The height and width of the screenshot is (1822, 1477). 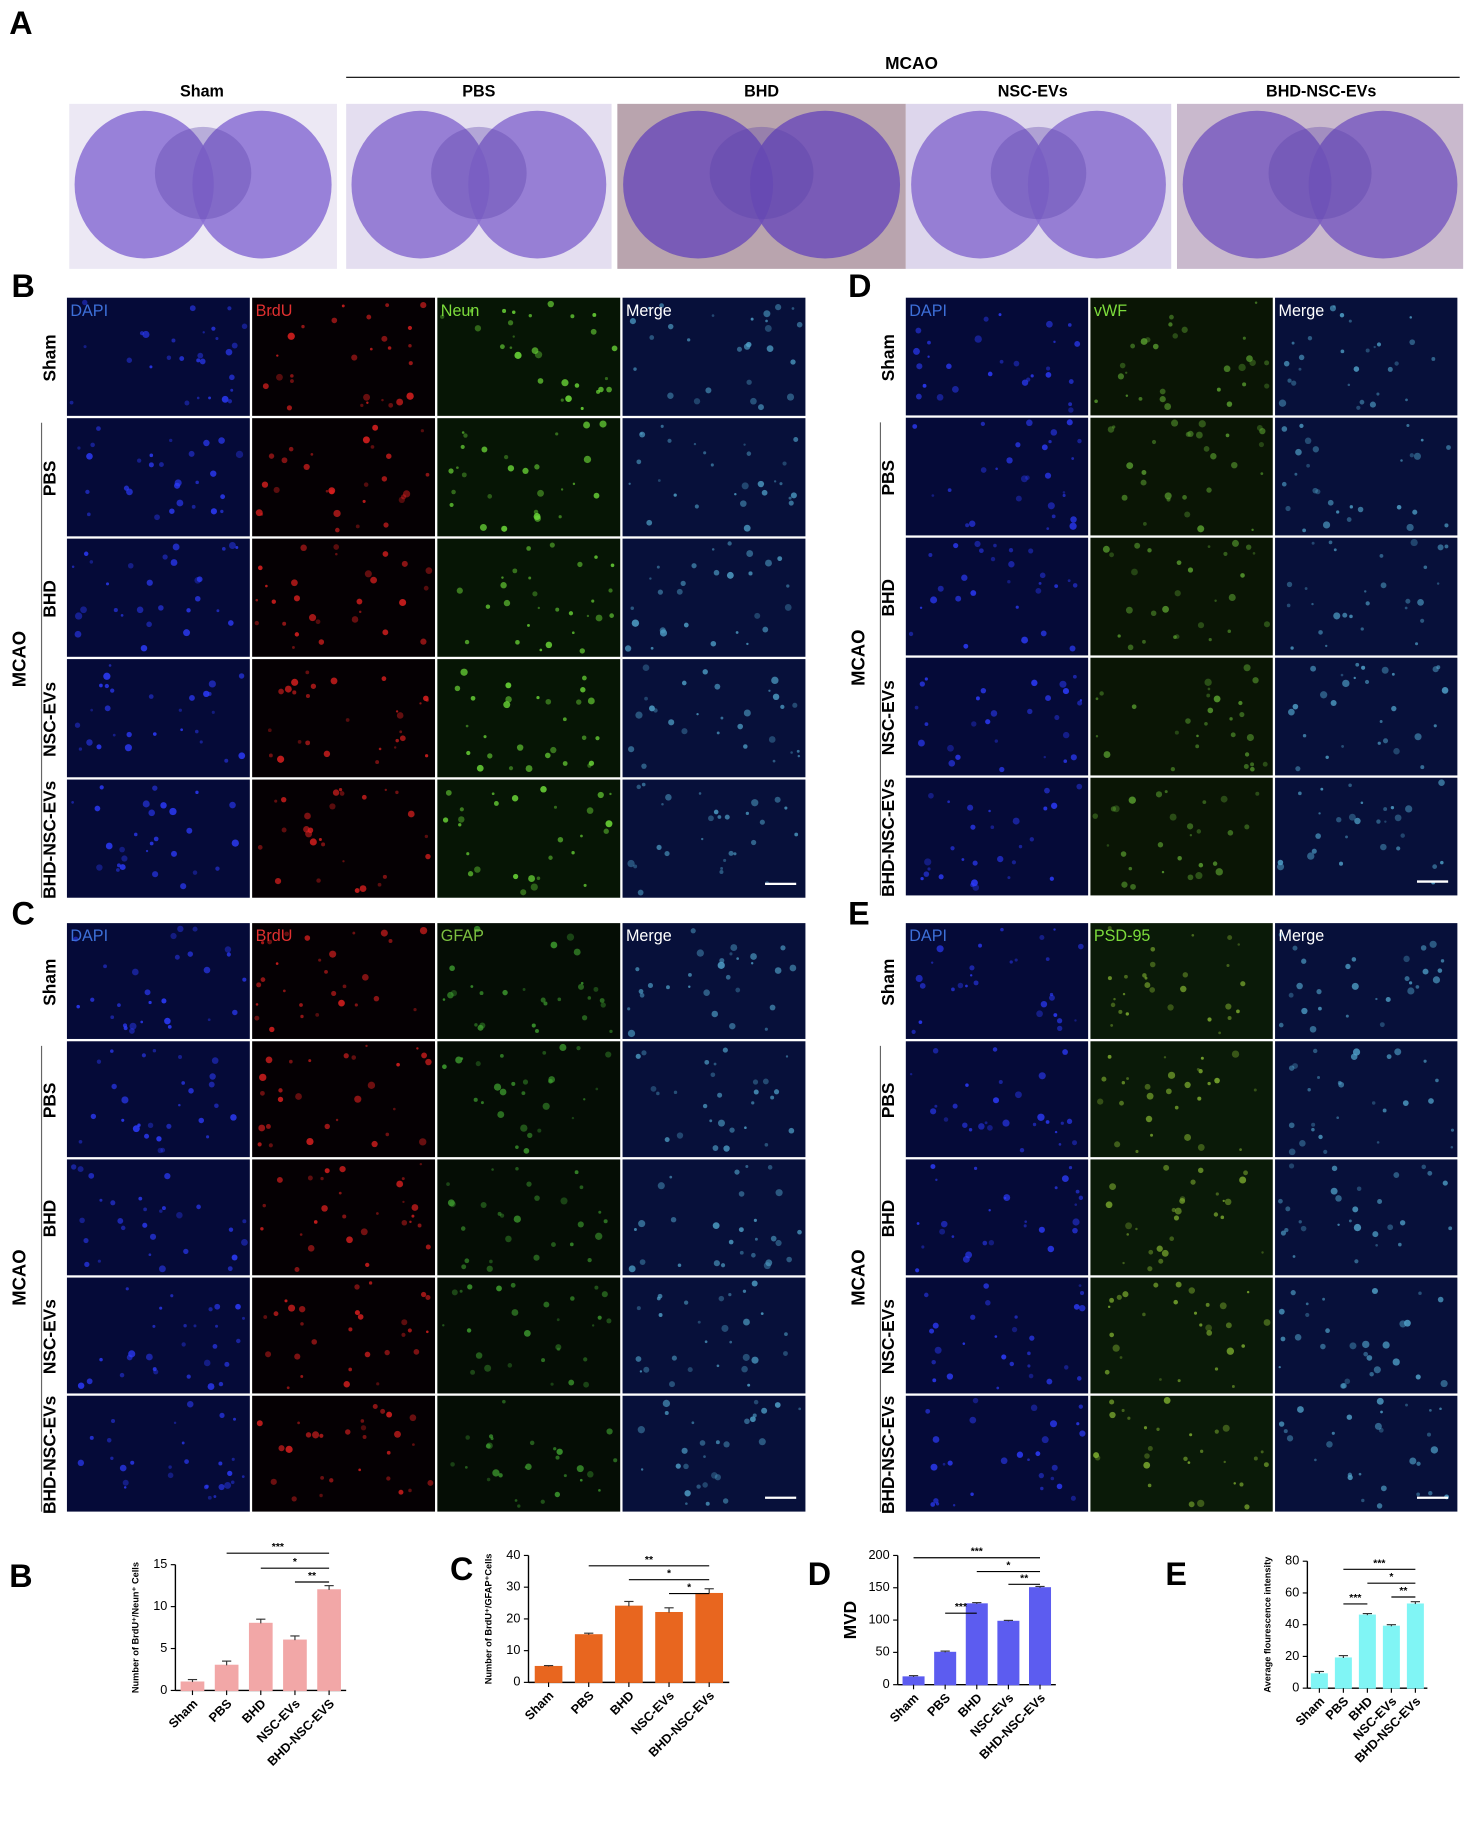 What do you see at coordinates (1110, 311) in the screenshot?
I see `channel-label: vWF` at bounding box center [1110, 311].